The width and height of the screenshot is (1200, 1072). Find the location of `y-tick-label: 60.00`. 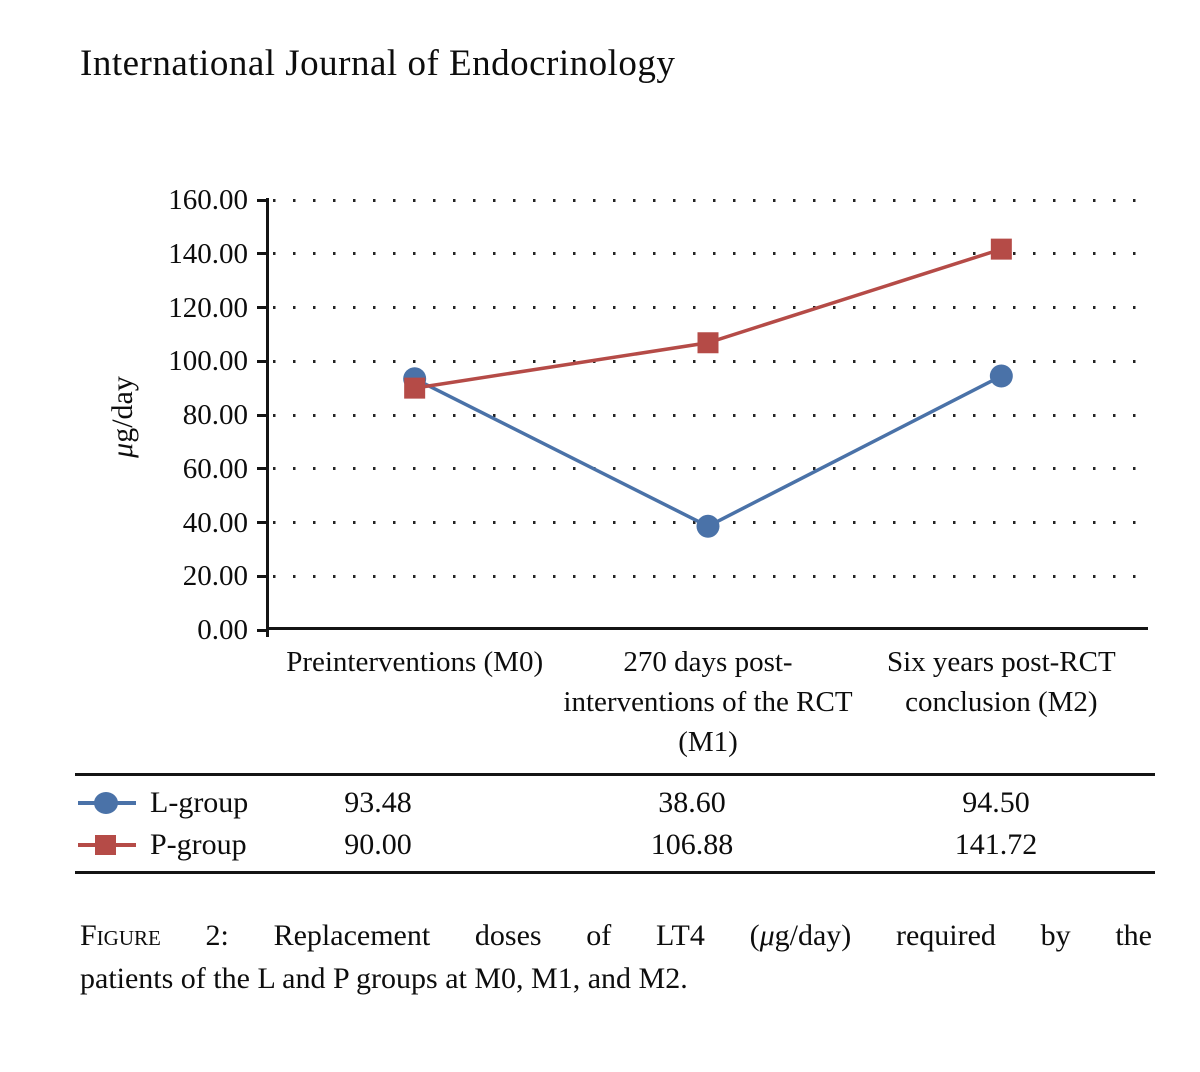

y-tick-label: 60.00 is located at coordinates (215, 468).